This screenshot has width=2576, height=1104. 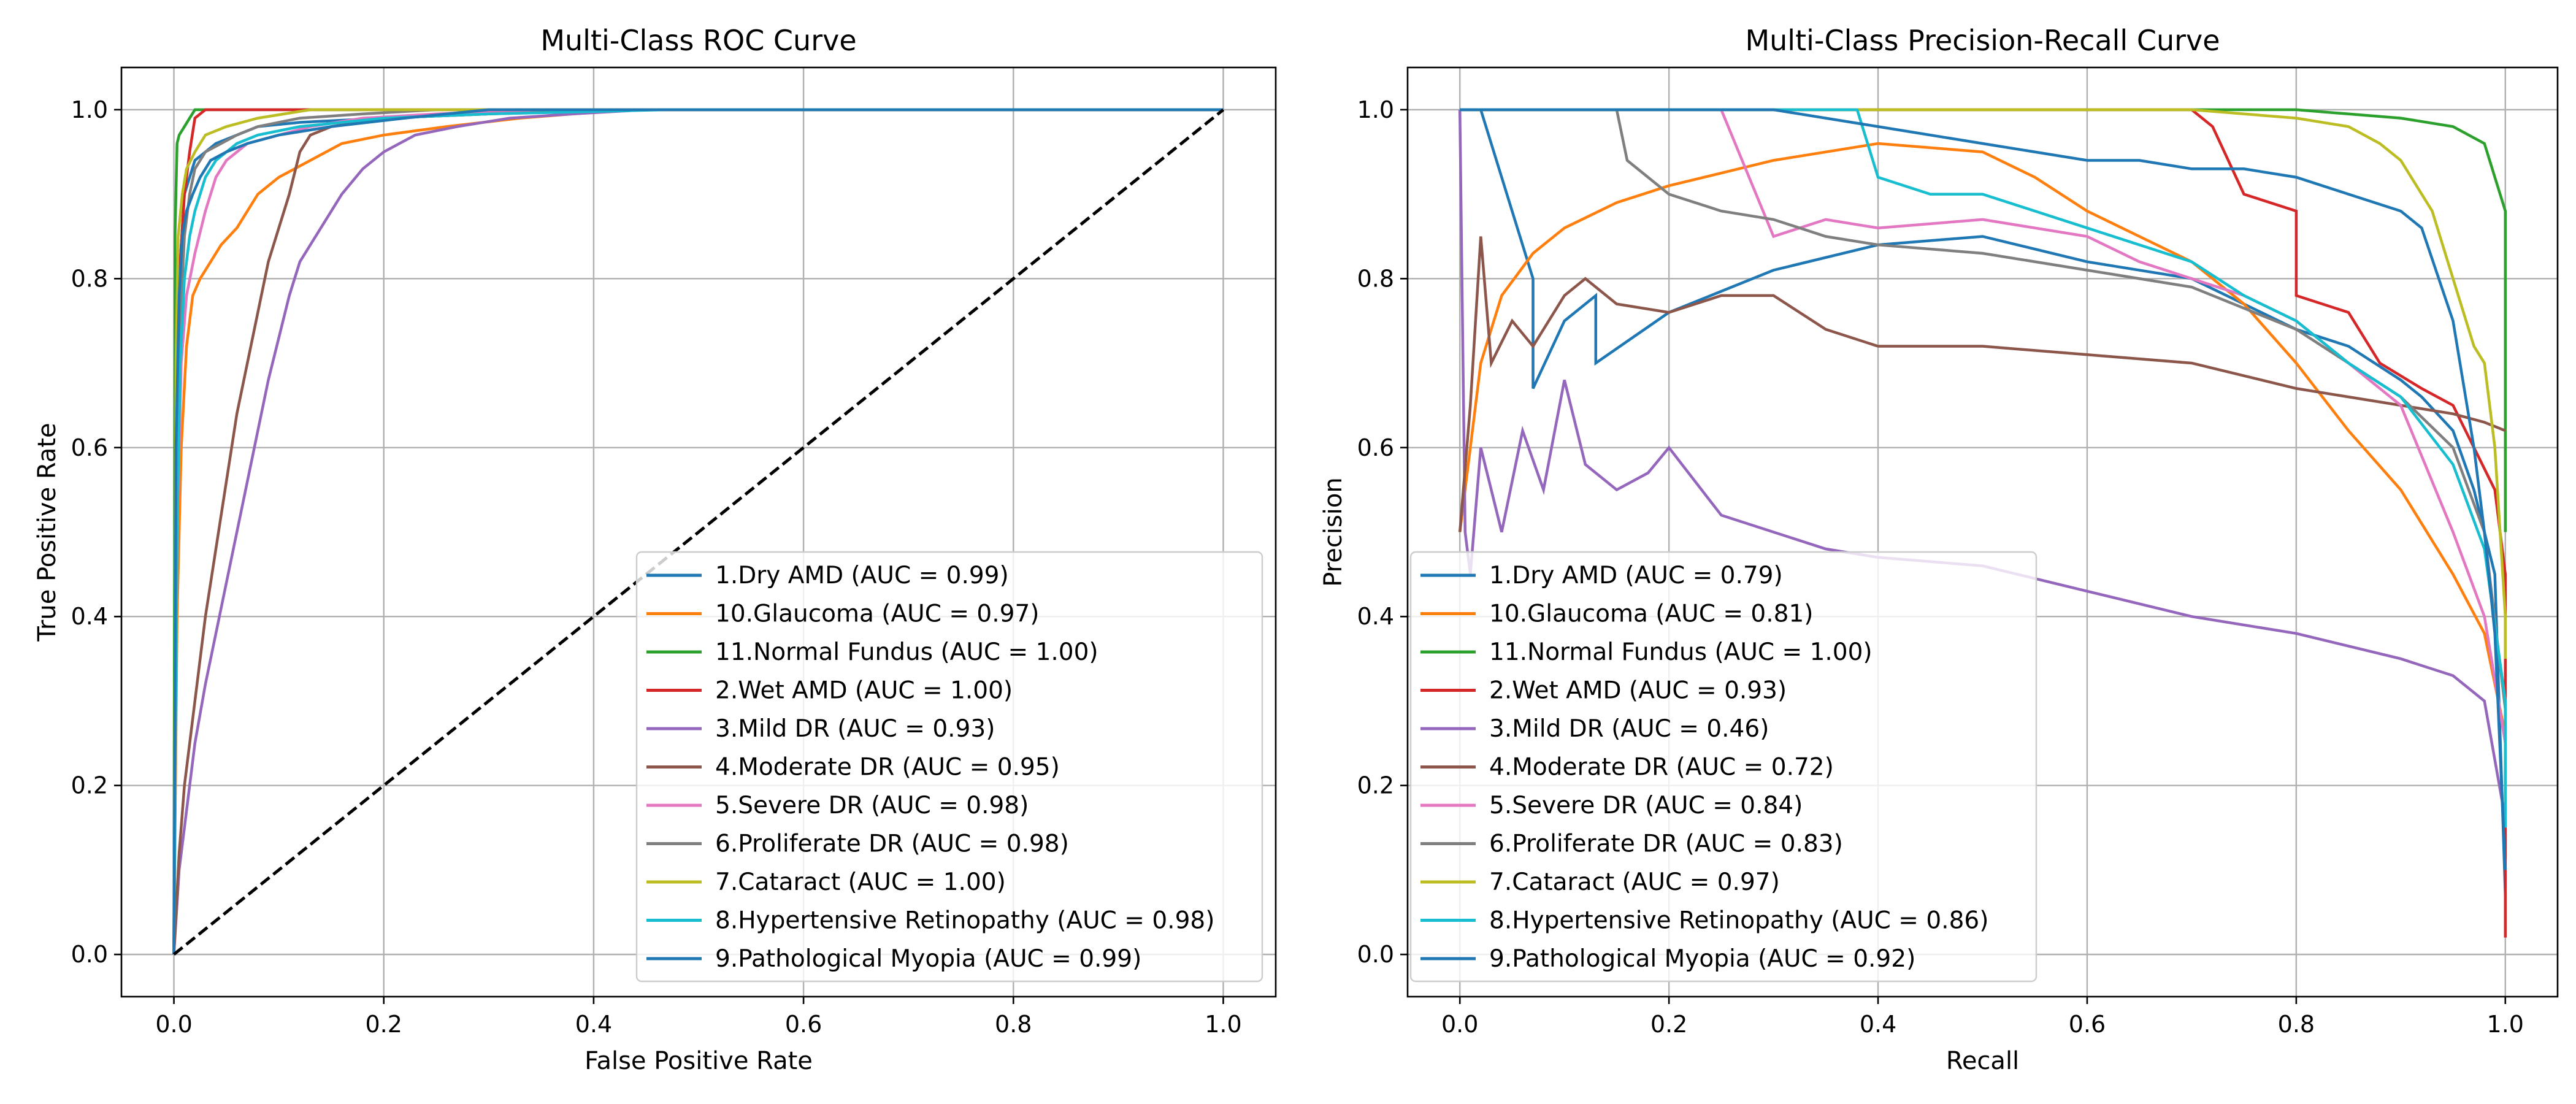 I want to click on y-axis-label: Precision, so click(x=1333, y=531).